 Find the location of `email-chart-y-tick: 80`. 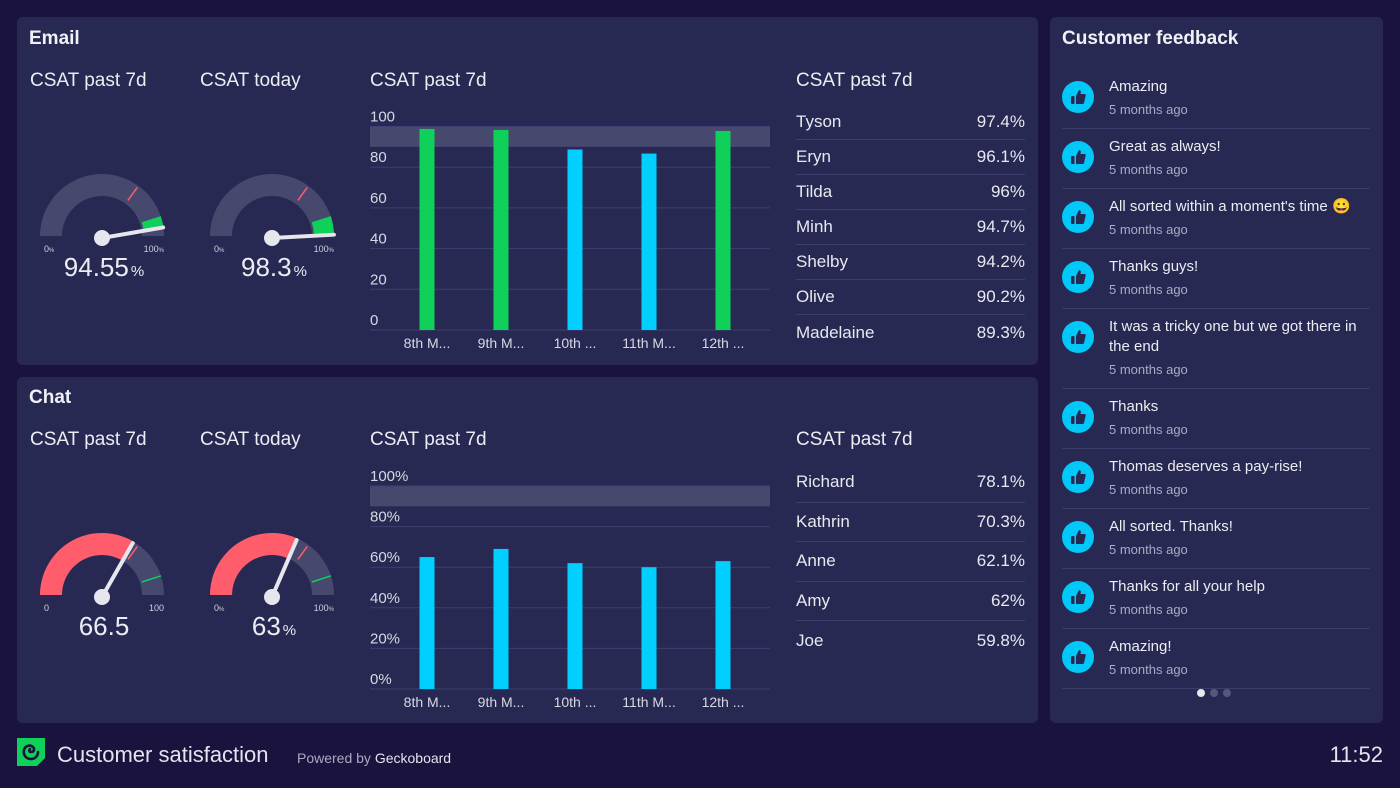

email-chart-y-tick: 80 is located at coordinates (378, 157).